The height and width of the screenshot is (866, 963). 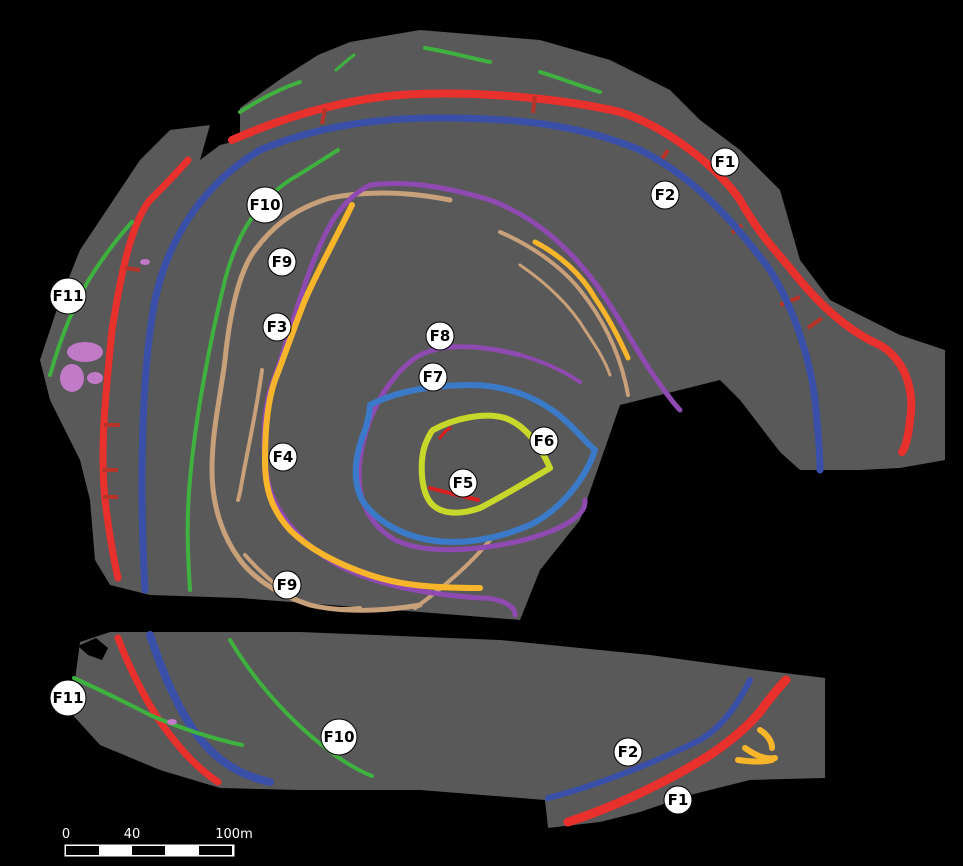 I want to click on label-F3: F3, so click(x=277, y=327).